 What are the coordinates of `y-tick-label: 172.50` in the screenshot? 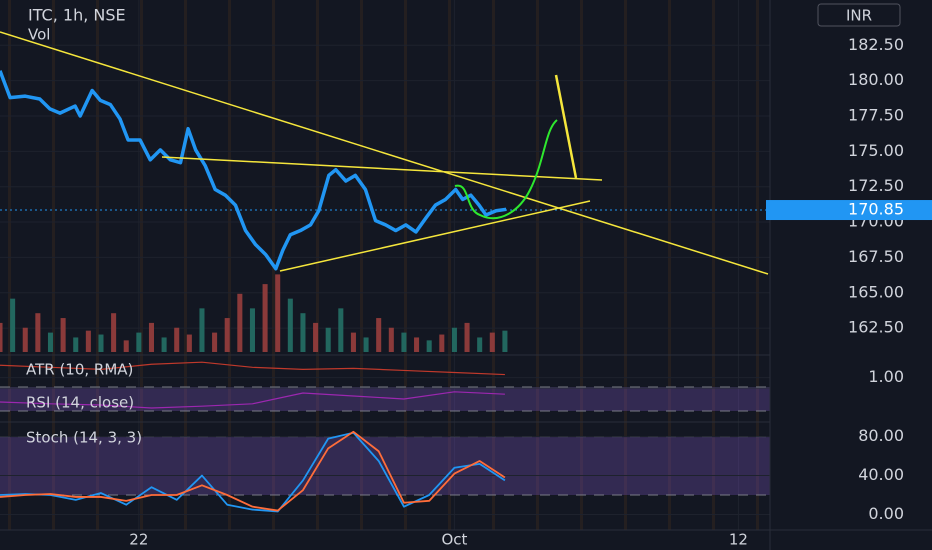 It's located at (876, 185).